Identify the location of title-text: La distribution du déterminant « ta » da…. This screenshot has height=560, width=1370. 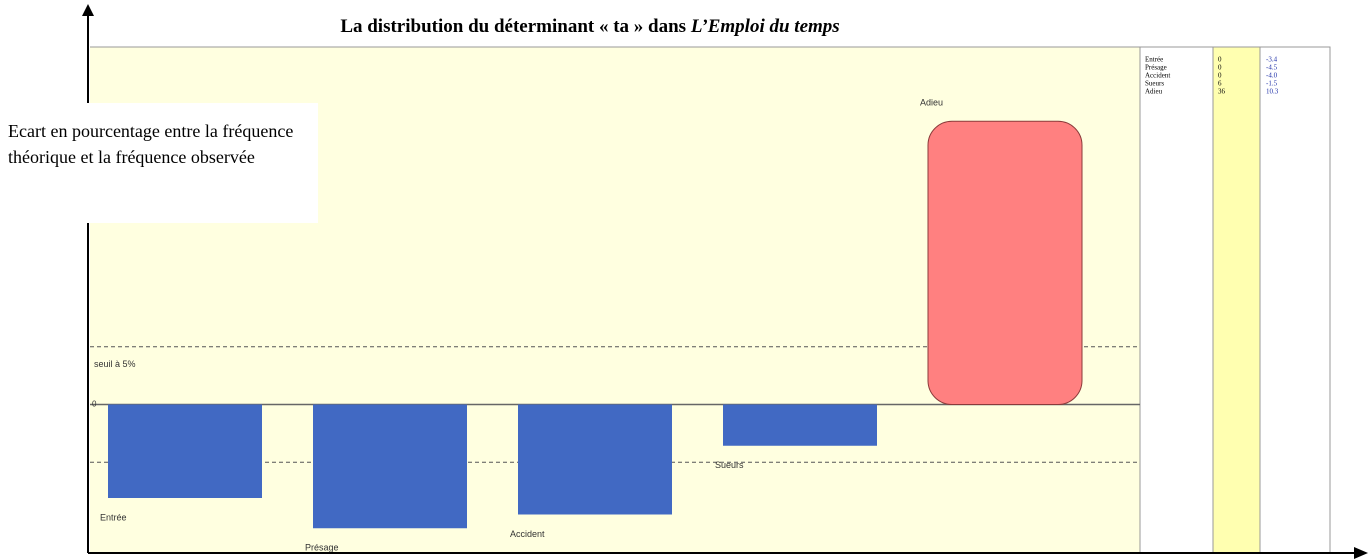
(515, 26).